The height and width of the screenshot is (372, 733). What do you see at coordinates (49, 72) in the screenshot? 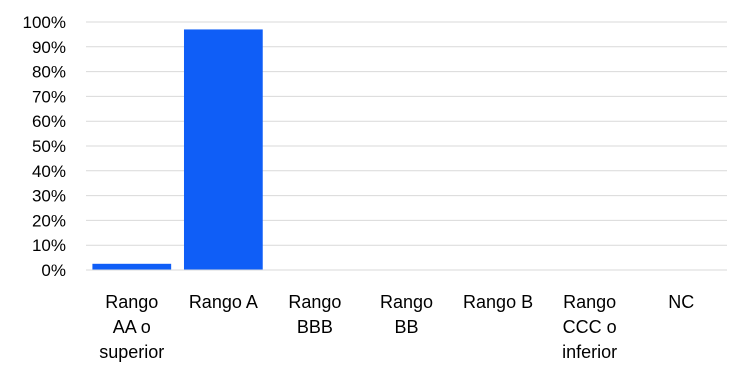
I see `y-tick-label: 80%` at bounding box center [49, 72].